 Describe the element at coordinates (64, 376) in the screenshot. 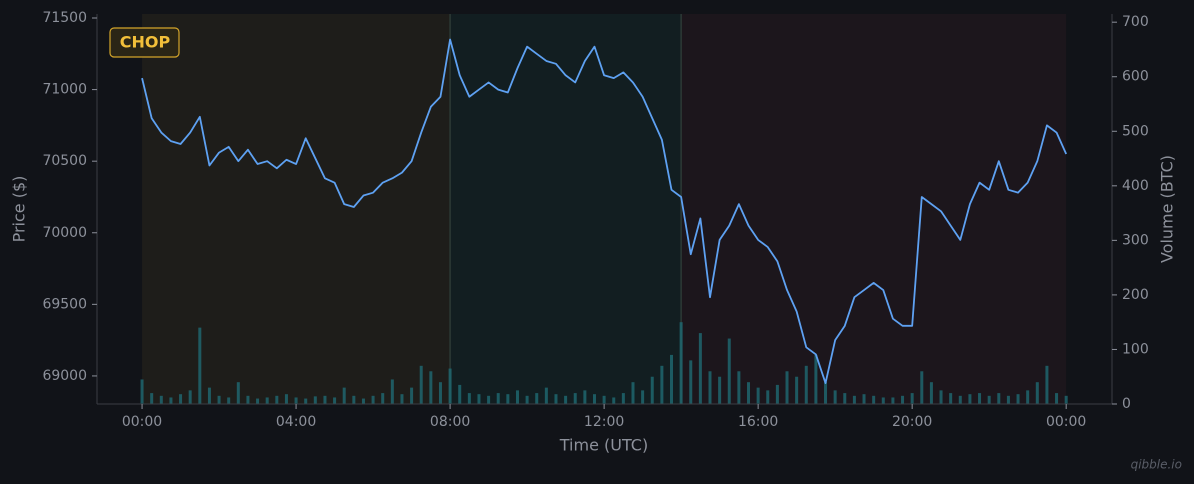

I see `y-tick-label: 69000` at that location.